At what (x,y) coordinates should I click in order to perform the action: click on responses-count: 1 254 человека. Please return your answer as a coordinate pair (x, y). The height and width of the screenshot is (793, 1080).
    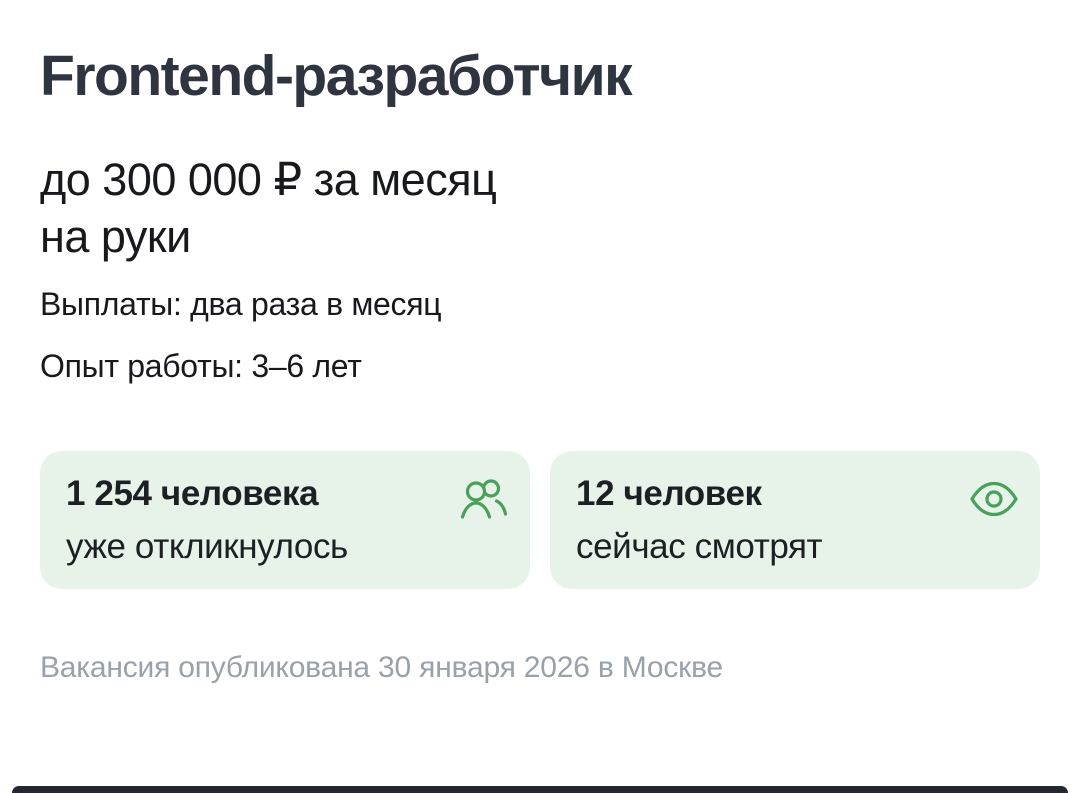
    Looking at the image, I should click on (192, 493).